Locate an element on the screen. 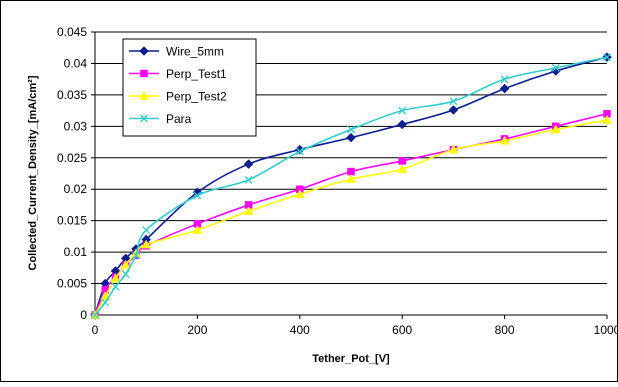 Image resolution: width=618 pixels, height=387 pixels. legend-label-perp-test1: Perp_Test1 is located at coordinates (196, 74).